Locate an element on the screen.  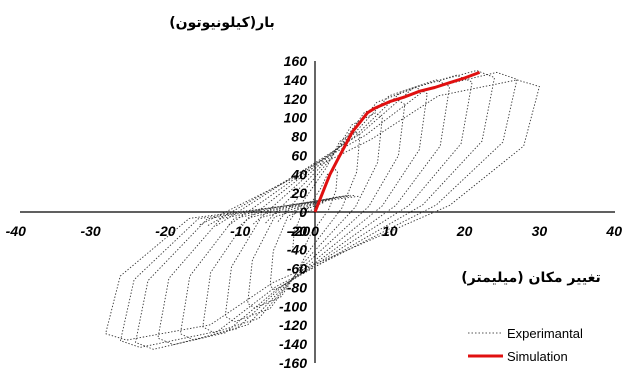
y-tick-label: 60 is located at coordinates (299, 155).